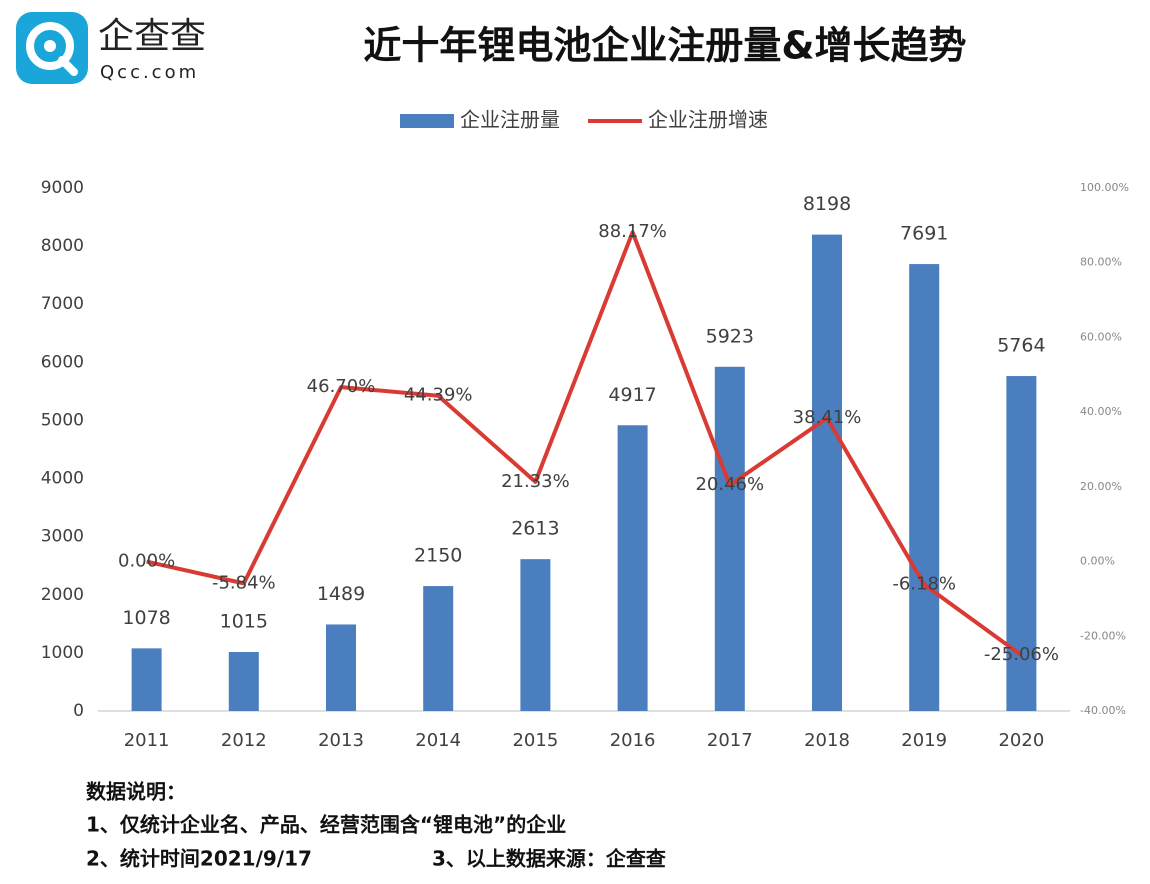 Image resolution: width=1150 pixels, height=884 pixels. I want to click on bar-value-label: 2150, so click(438, 556).